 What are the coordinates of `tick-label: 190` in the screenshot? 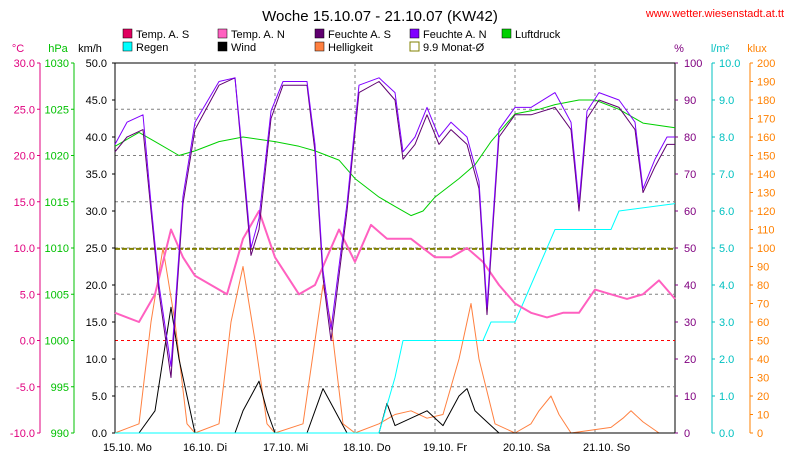 It's located at (766, 83).